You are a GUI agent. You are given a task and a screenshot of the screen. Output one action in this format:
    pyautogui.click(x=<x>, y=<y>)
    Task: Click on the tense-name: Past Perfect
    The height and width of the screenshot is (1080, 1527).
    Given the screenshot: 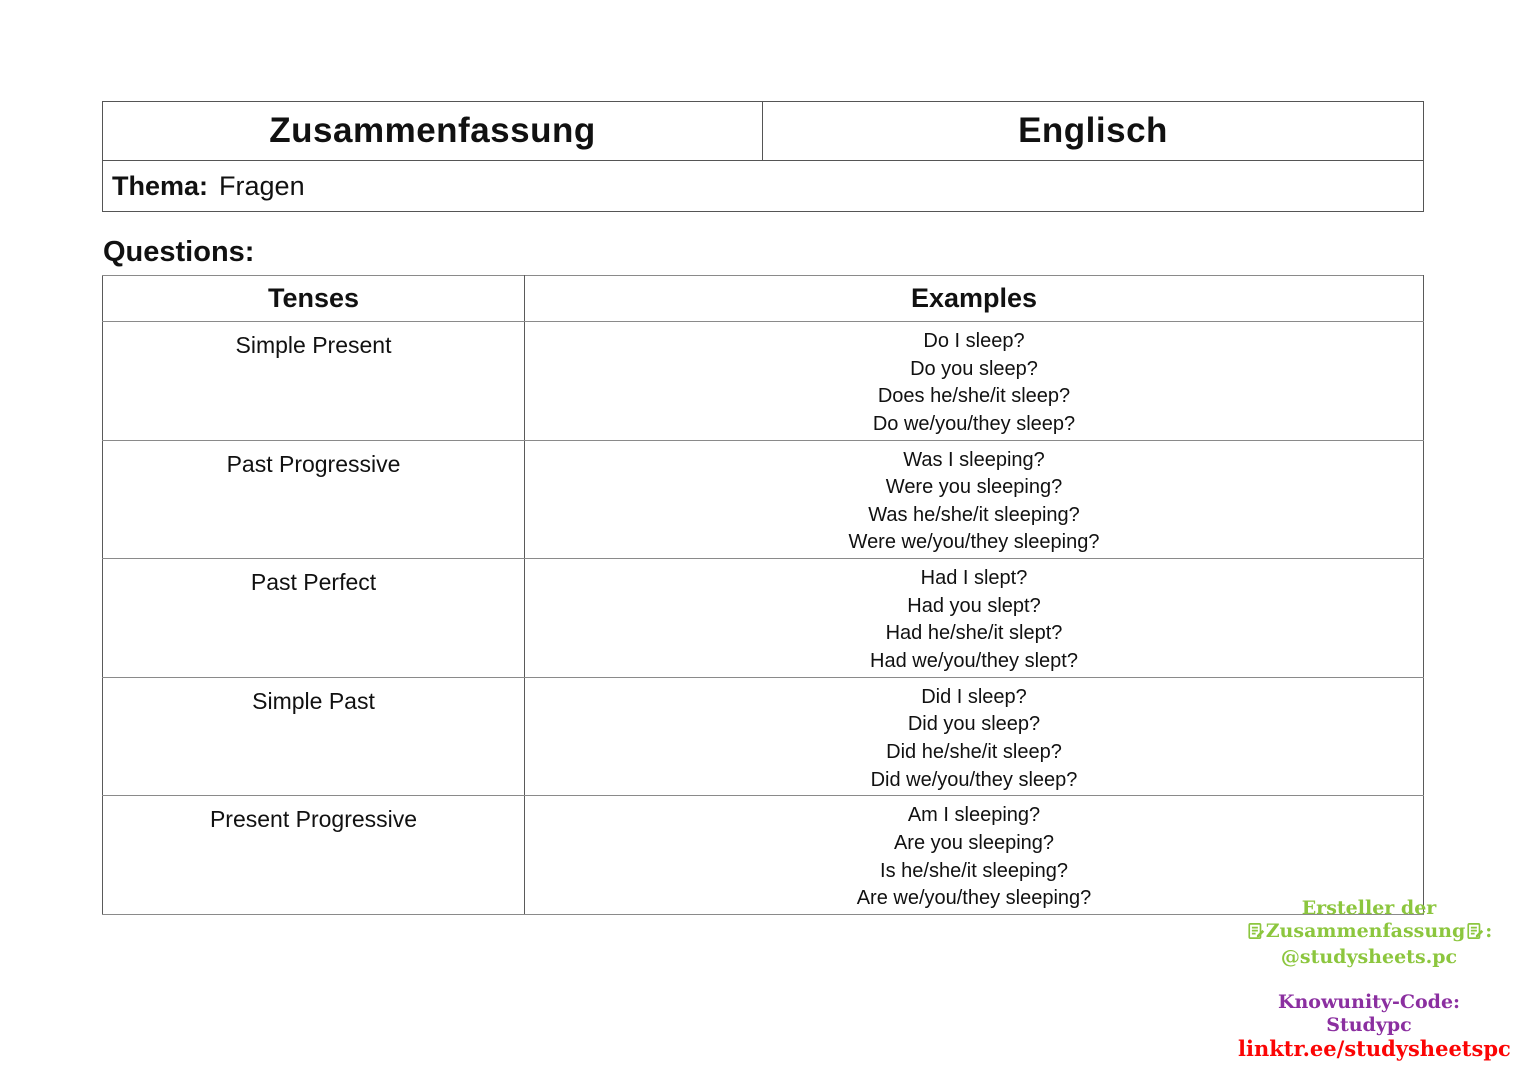 What is the action you would take?
    pyautogui.click(x=313, y=618)
    